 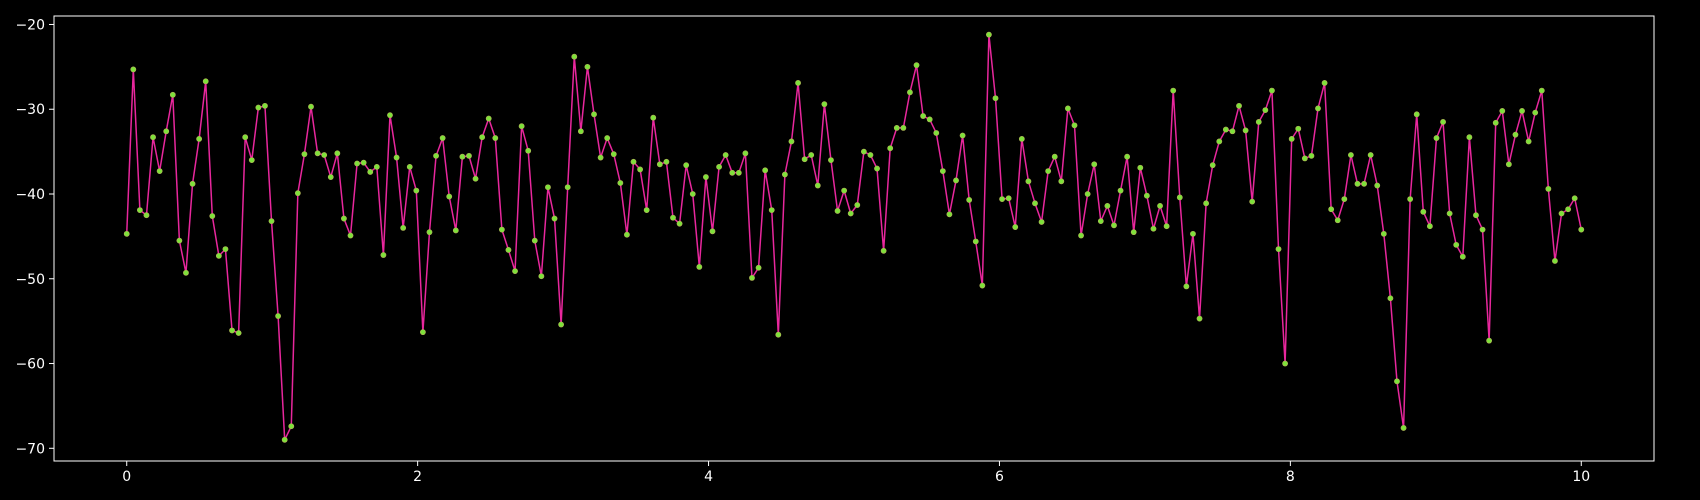 What do you see at coordinates (30, 449) in the screenshot?
I see `y-tick-label: −70` at bounding box center [30, 449].